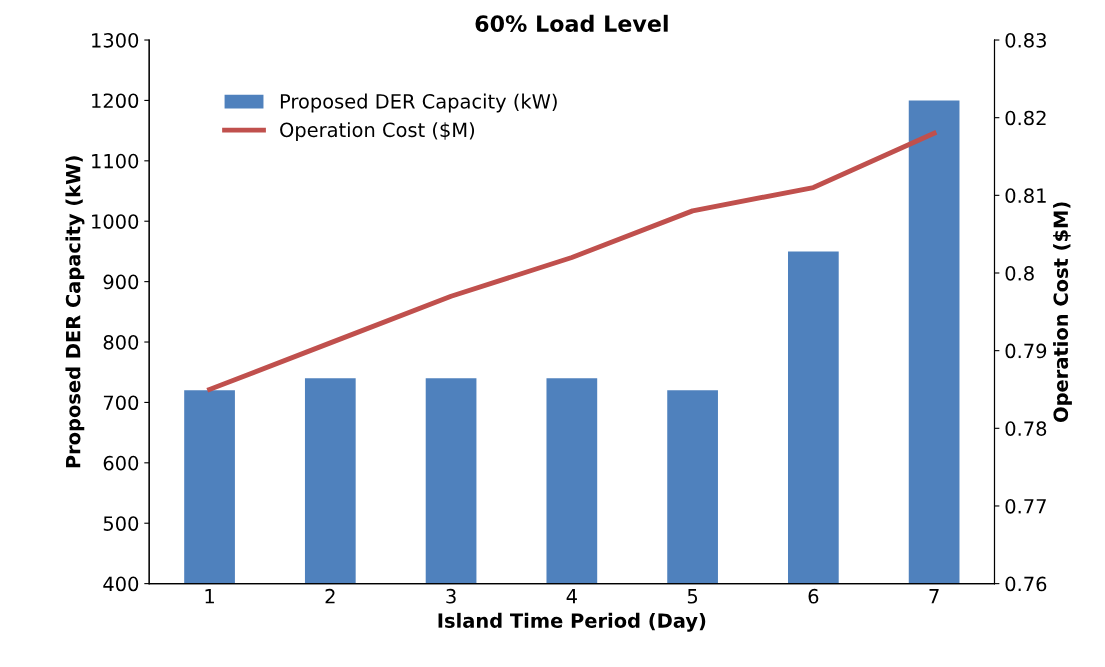 The image size is (1105, 667). Describe the element at coordinates (418, 103) in the screenshot. I see `legend-label: Proposed DER Capacity (kW)` at that location.